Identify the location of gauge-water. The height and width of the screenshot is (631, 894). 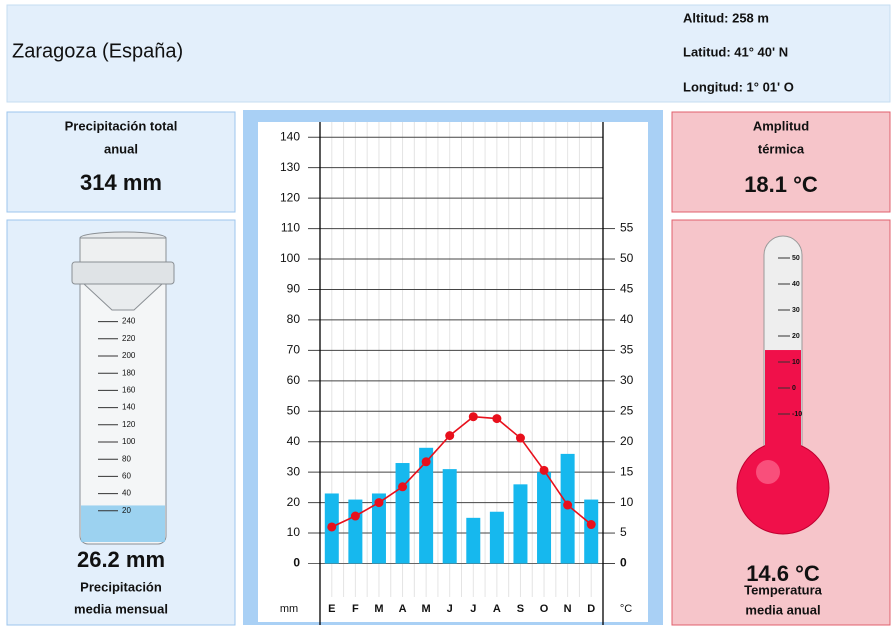
(123, 523).